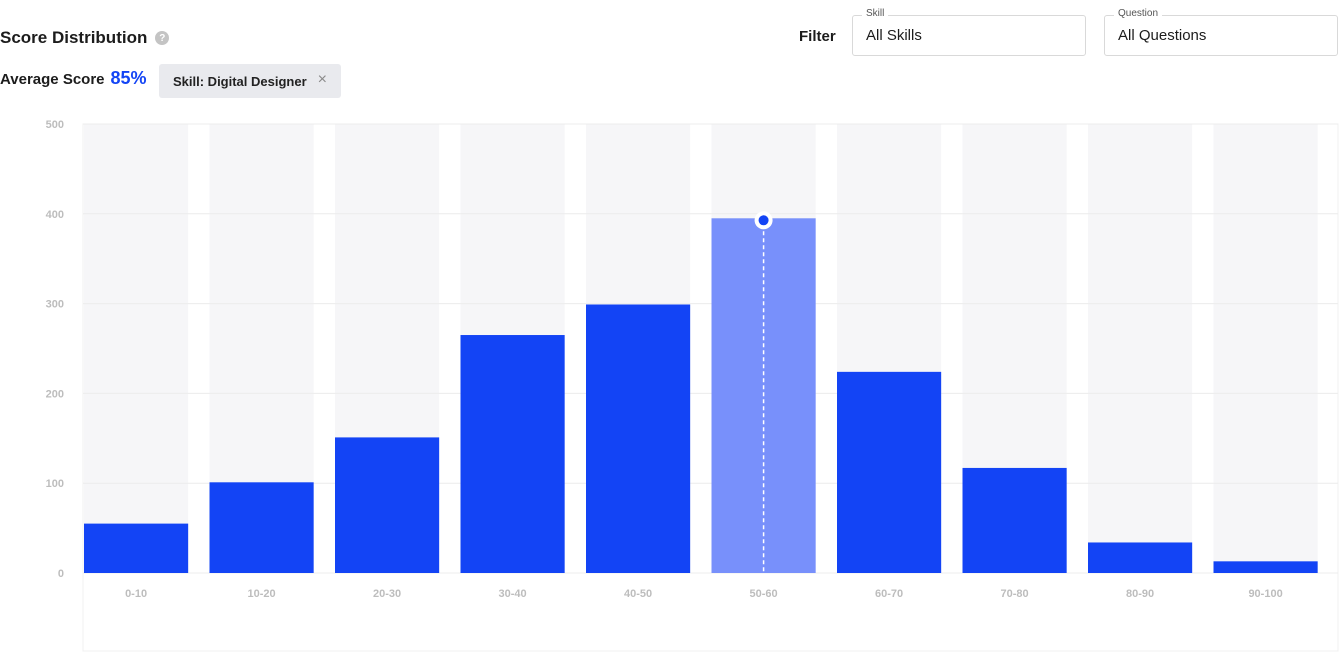  Describe the element at coordinates (240, 81) in the screenshot. I see `skill-filter-chip-label: Skill: Digital Designer` at that location.